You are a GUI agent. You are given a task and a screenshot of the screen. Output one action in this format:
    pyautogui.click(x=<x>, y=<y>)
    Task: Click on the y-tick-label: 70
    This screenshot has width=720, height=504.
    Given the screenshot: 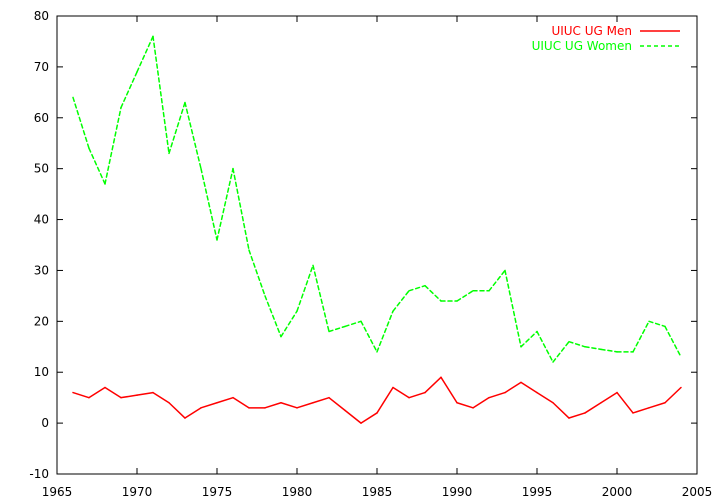 What is the action you would take?
    pyautogui.click(x=41, y=67)
    